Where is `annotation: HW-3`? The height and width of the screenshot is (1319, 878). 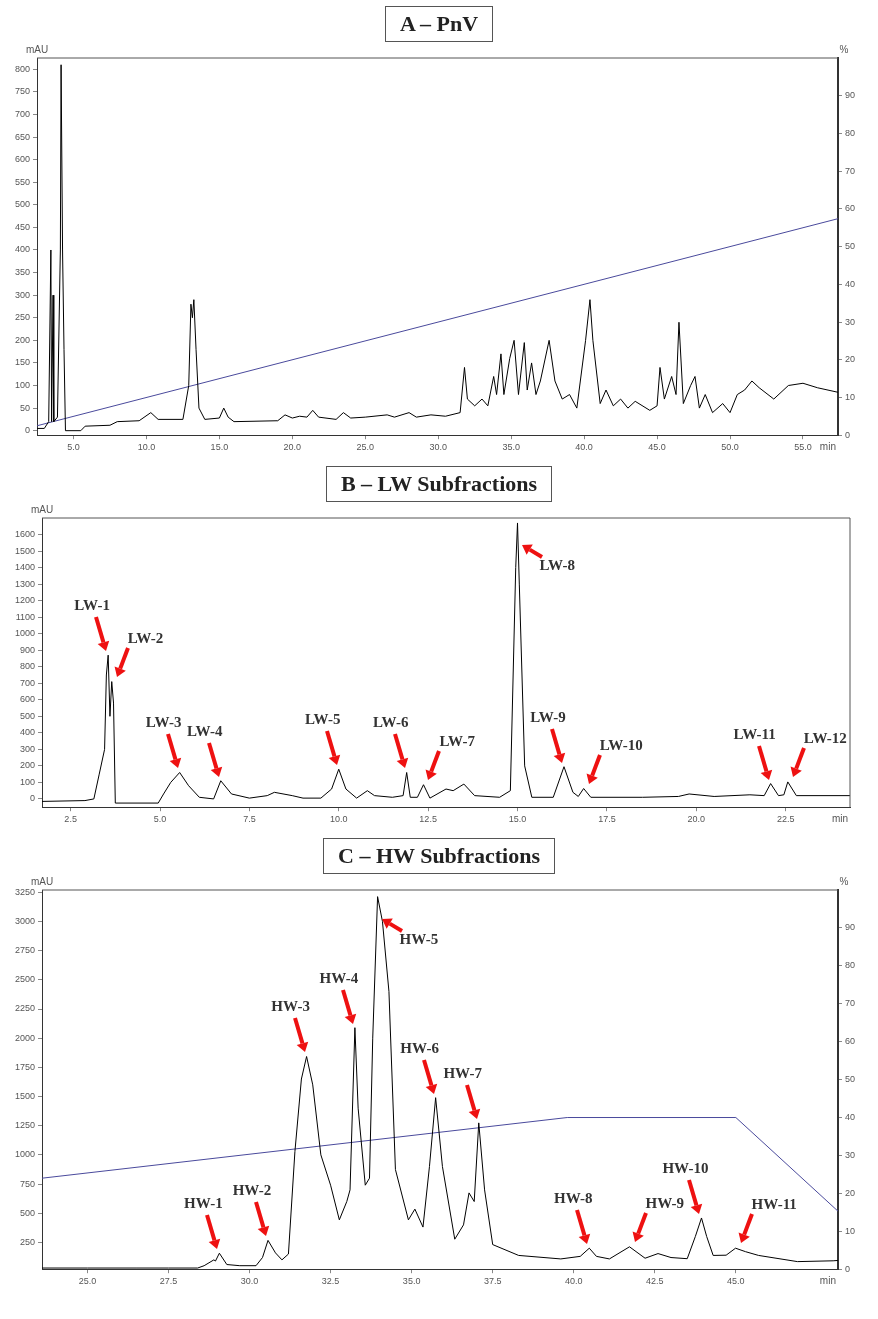 annotation: HW-3 is located at coordinates (290, 1006).